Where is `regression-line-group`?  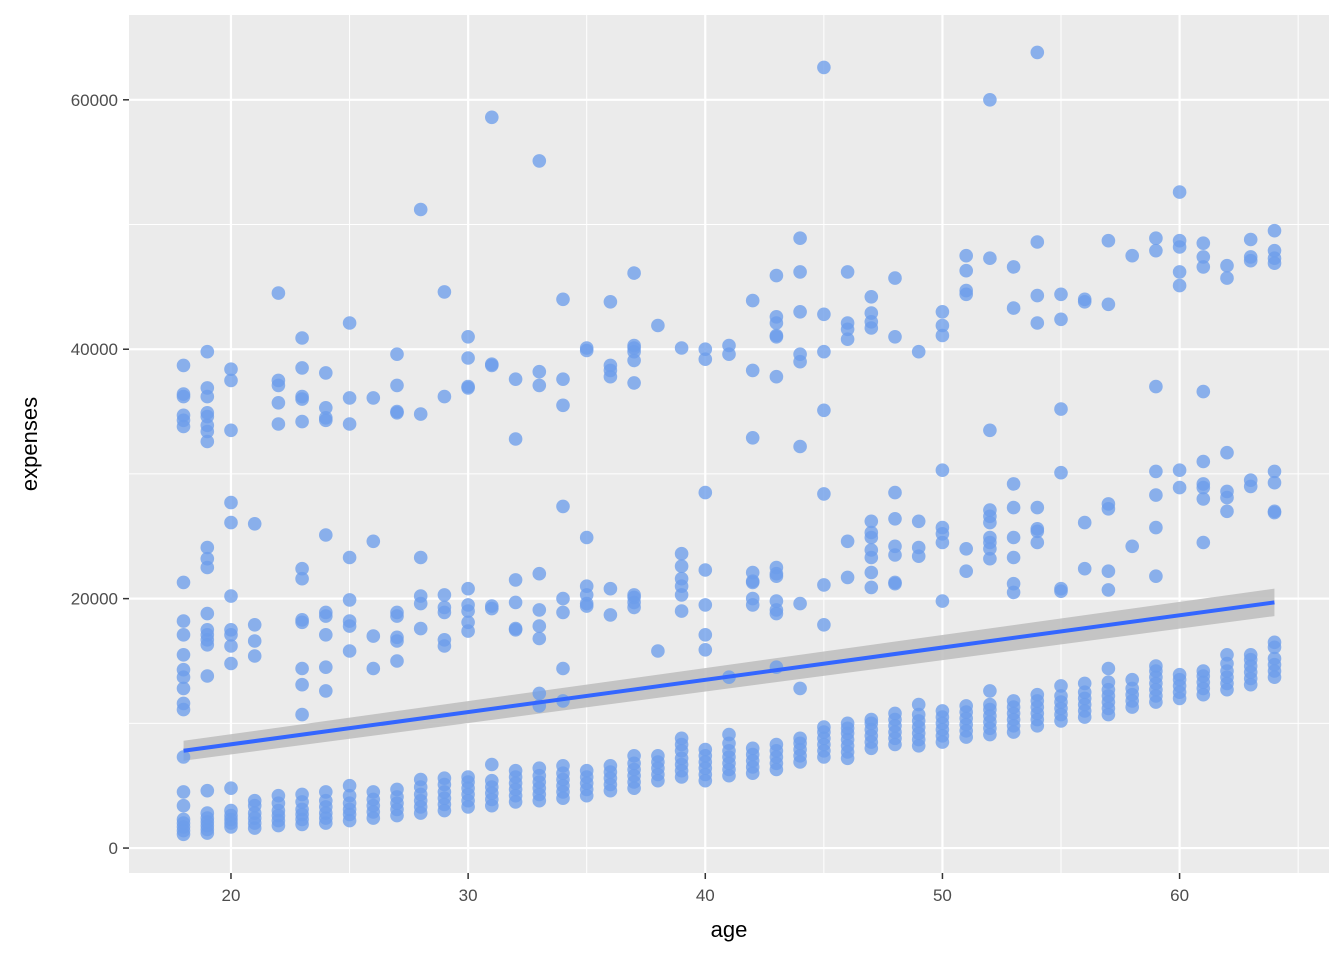
regression-line-group is located at coordinates (729, 676).